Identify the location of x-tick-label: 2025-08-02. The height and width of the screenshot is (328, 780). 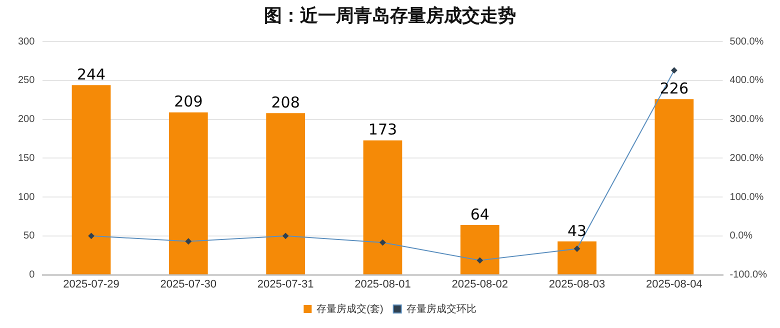
(480, 284).